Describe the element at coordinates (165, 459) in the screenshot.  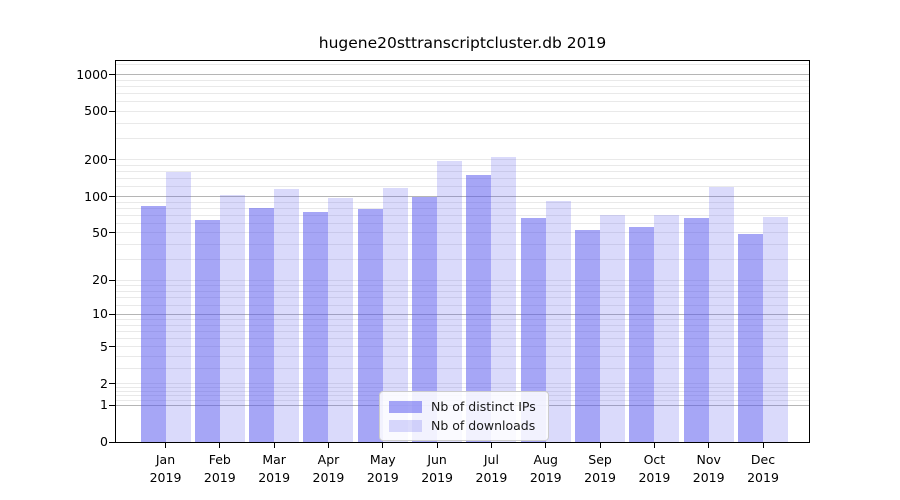
I see `x-tick-label-line: Jan` at that location.